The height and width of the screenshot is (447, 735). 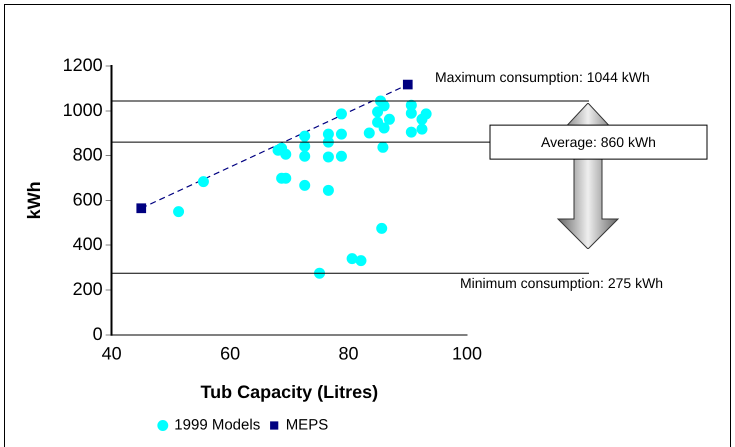 I want to click on x-tick-label: 60, so click(x=230, y=354).